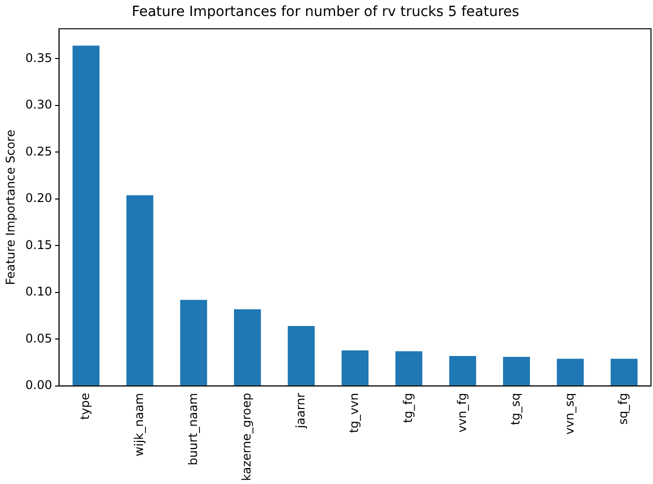 This screenshot has width=653, height=484. I want to click on x-tick-label: wijk_naam, so click(139, 424).